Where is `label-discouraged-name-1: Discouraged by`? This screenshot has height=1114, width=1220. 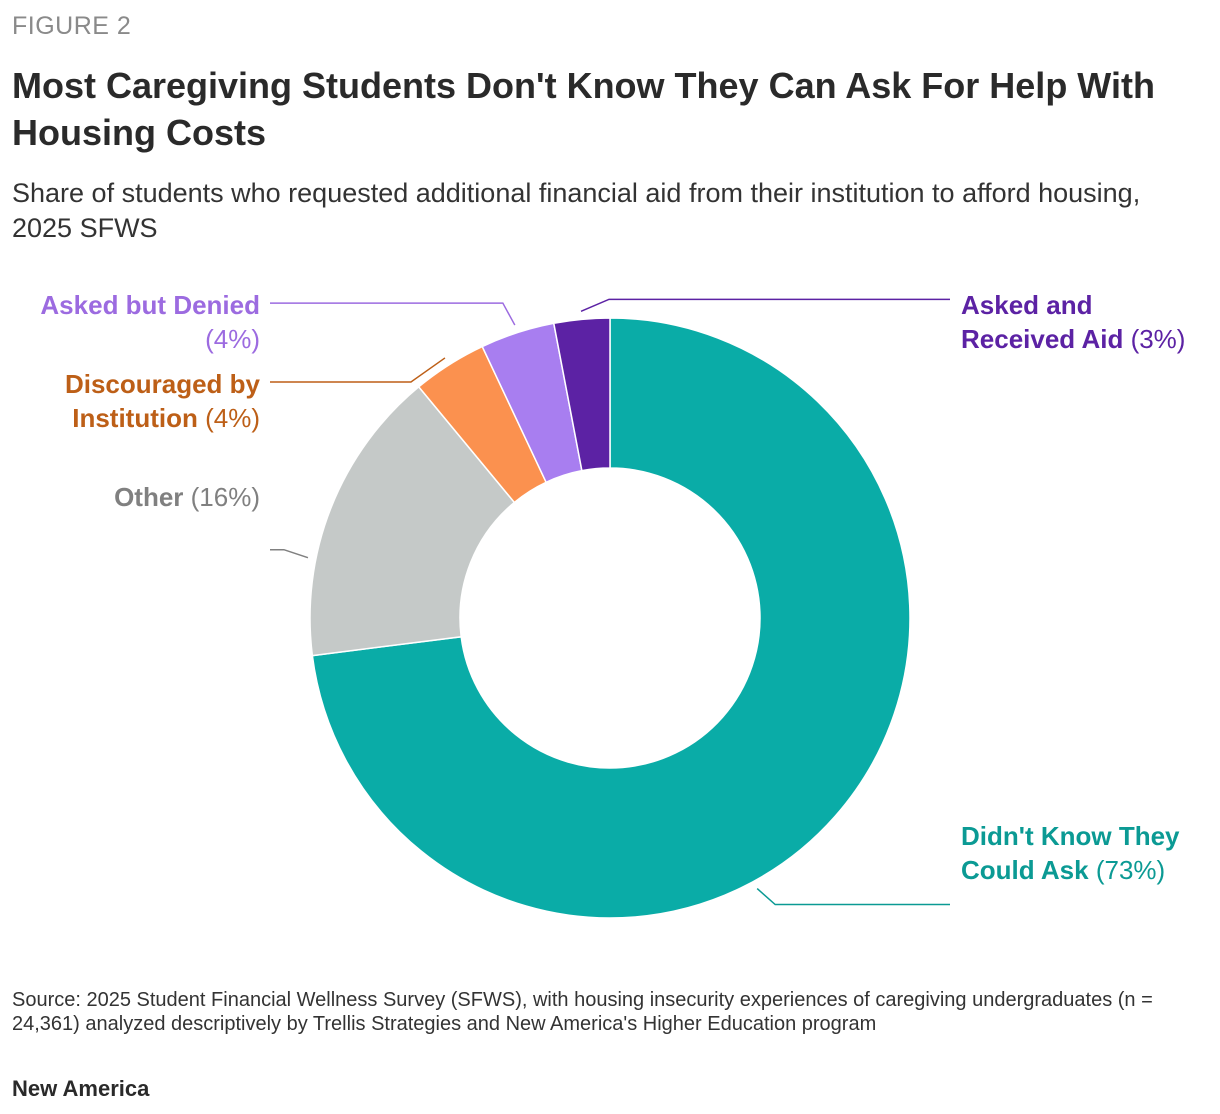 label-discouraged-name-1: Discouraged by is located at coordinates (162, 384).